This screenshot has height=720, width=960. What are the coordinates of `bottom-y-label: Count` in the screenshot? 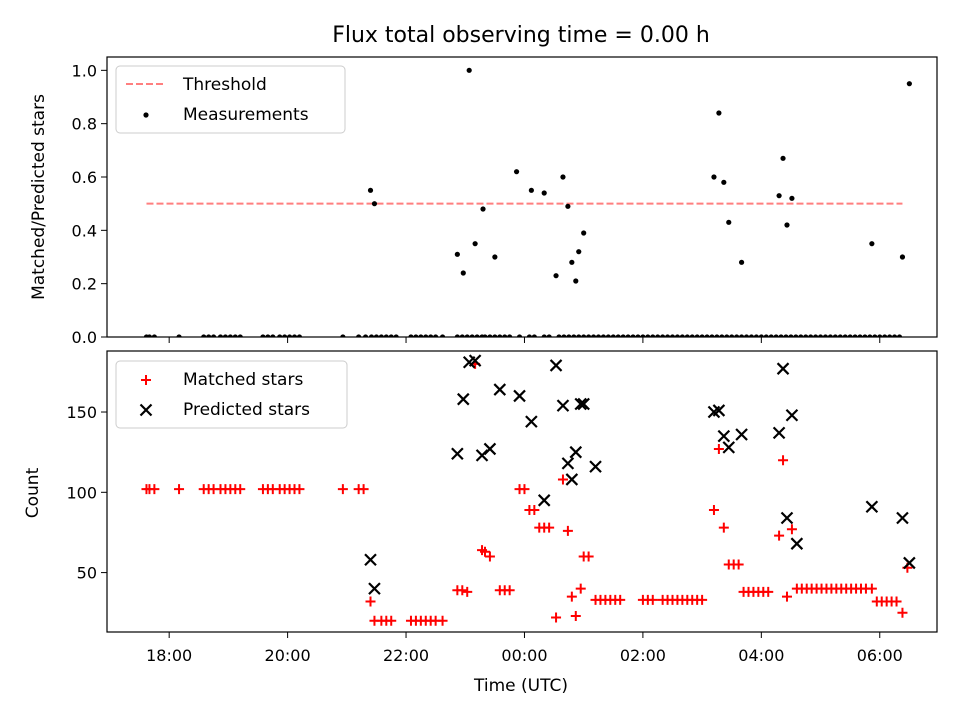 It's located at (33, 492).